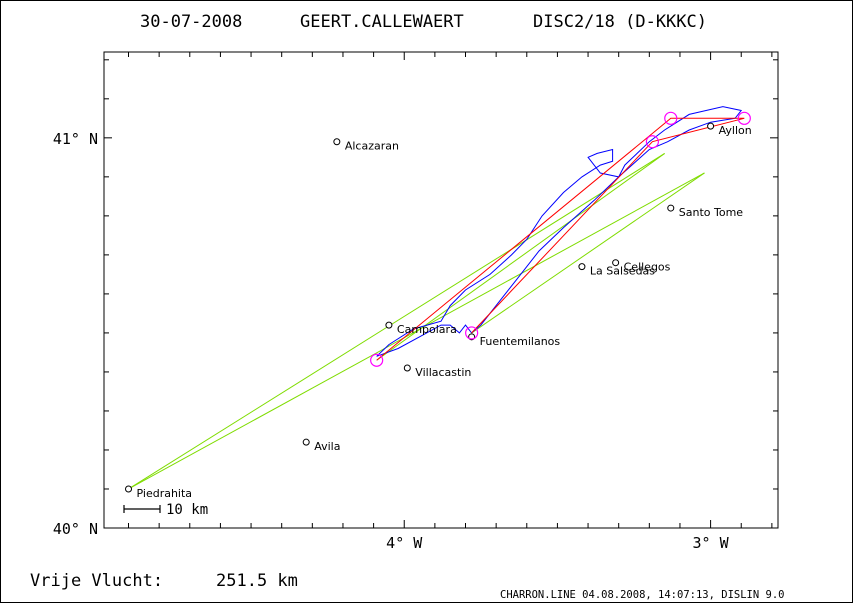  What do you see at coordinates (191, 22) in the screenshot?
I see `header-date: 30-07-2008` at bounding box center [191, 22].